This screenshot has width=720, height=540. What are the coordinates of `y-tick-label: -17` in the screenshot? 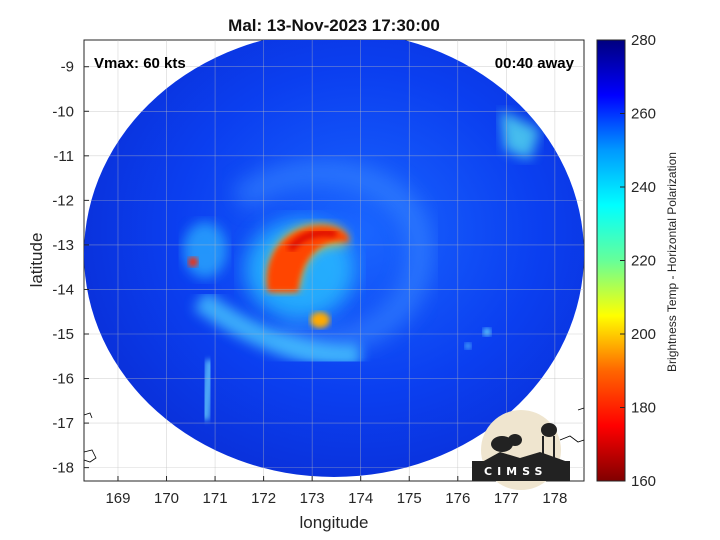 It's located at (63, 423).